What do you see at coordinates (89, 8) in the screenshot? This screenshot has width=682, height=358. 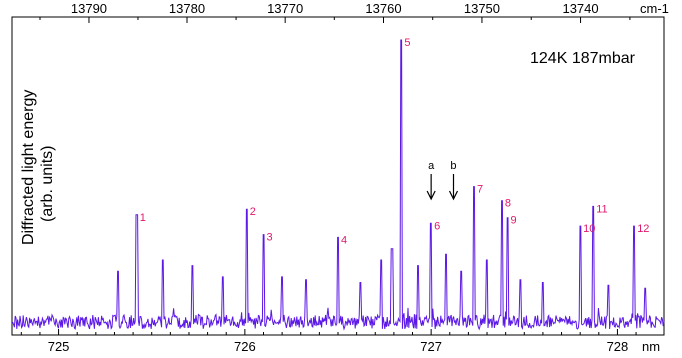 I see `top-tick-label: 13790` at bounding box center [89, 8].